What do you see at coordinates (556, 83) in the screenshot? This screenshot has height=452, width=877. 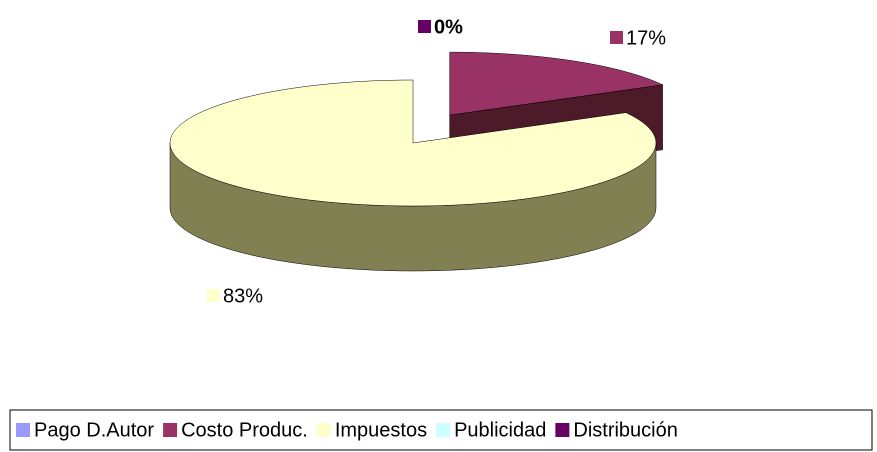 I see `slice-top` at bounding box center [556, 83].